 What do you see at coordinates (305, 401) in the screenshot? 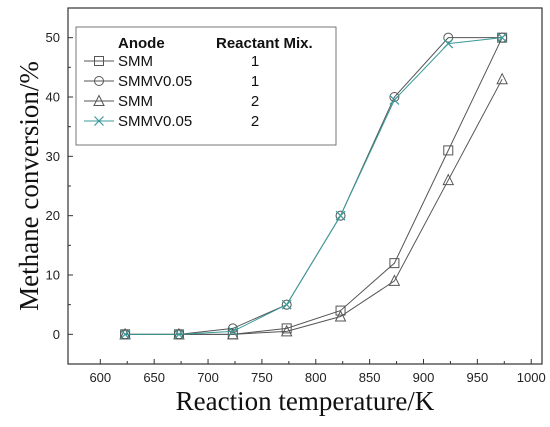
I see `x-axis-title: Reaction temperature/K` at bounding box center [305, 401].